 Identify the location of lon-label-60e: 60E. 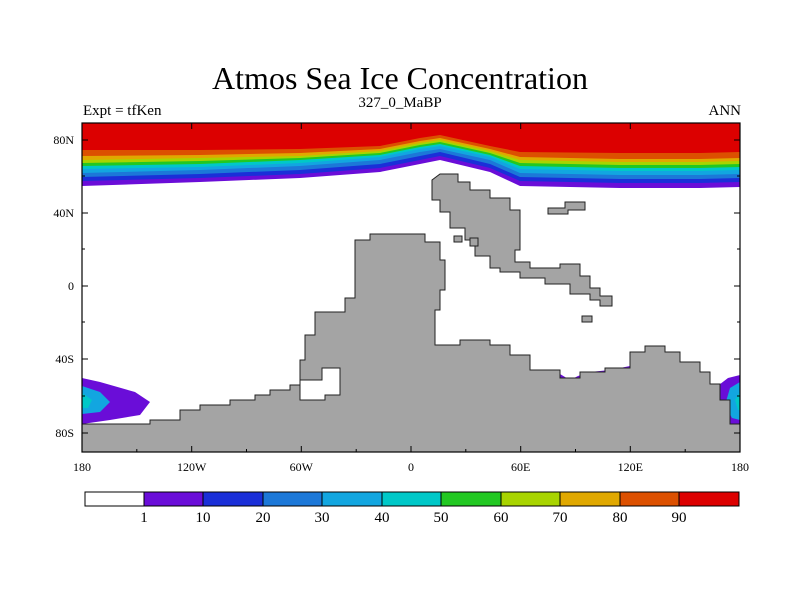
(521, 467).